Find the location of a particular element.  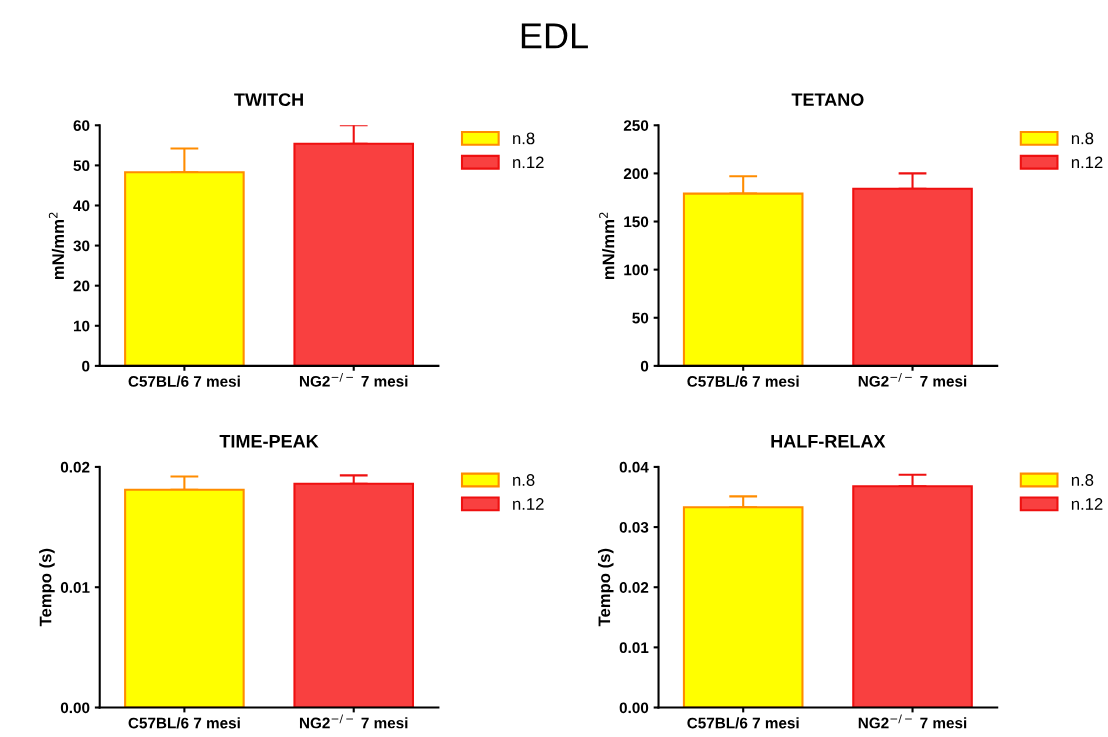

y-tick-label: 30 is located at coordinates (81, 246).